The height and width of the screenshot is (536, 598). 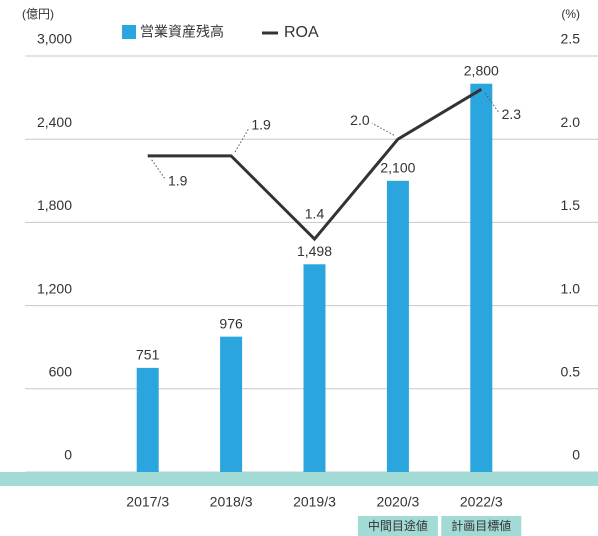 What do you see at coordinates (38, 14) in the screenshot?
I see `y-unit: (億円)` at bounding box center [38, 14].